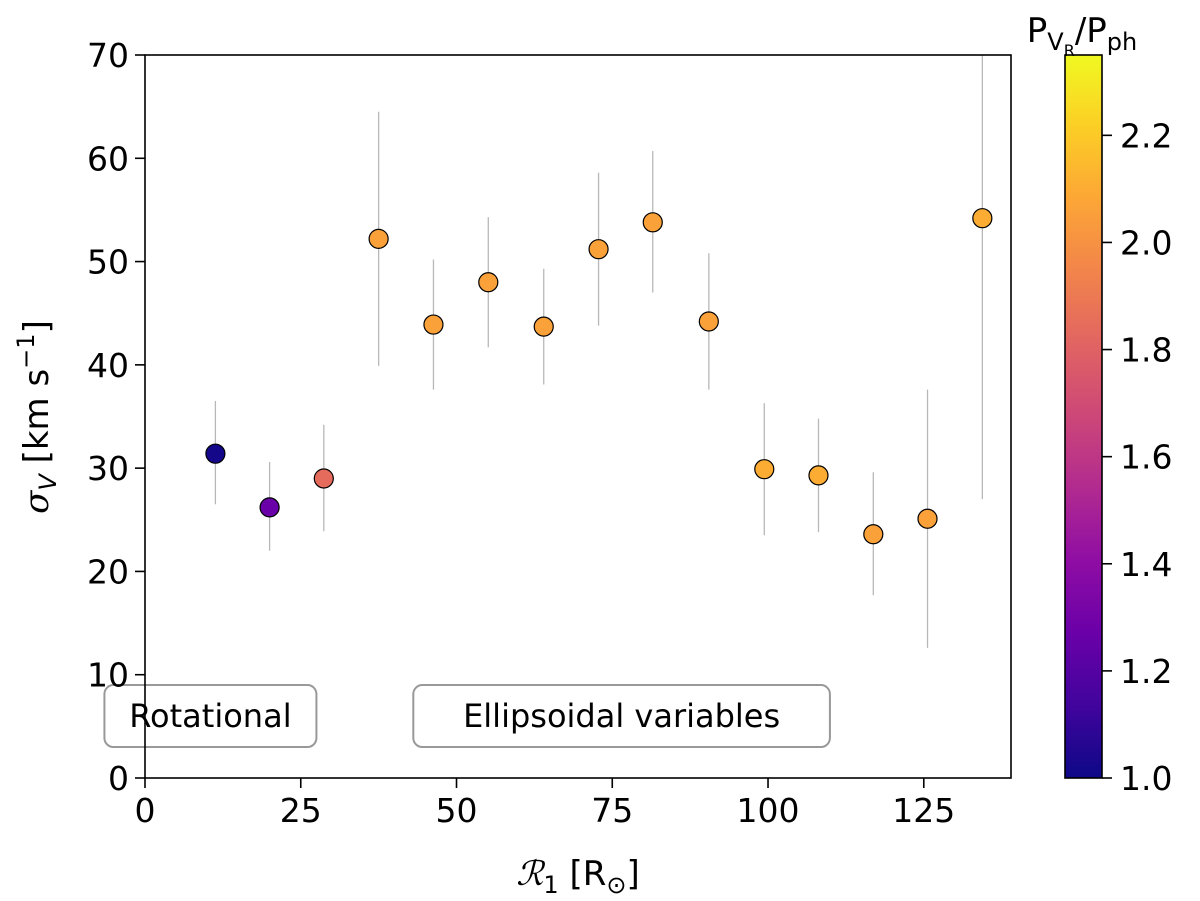  Describe the element at coordinates (1146, 671) in the screenshot. I see `colorbar-tick-label: 1.2` at that location.